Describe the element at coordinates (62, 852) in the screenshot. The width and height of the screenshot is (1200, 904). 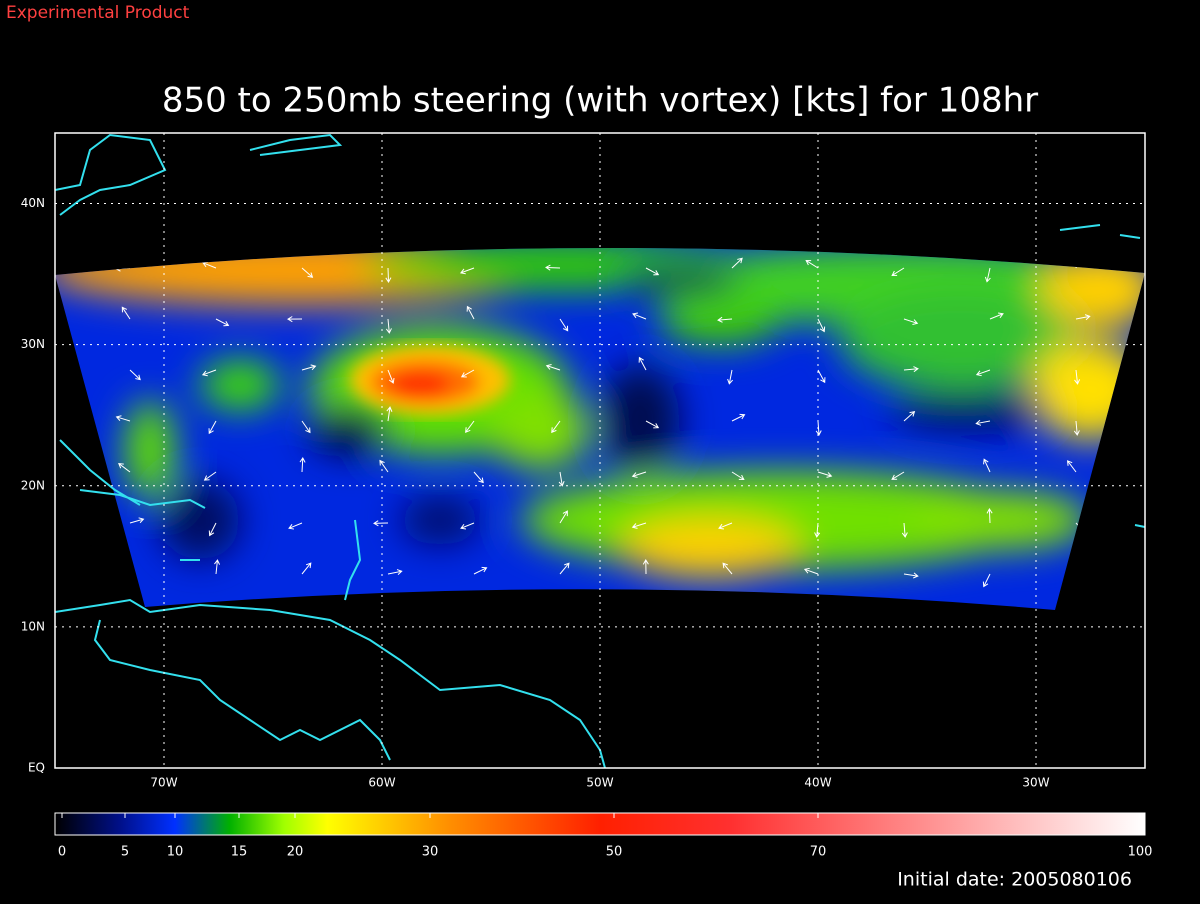
I see `colorbar-label: 0` at that location.